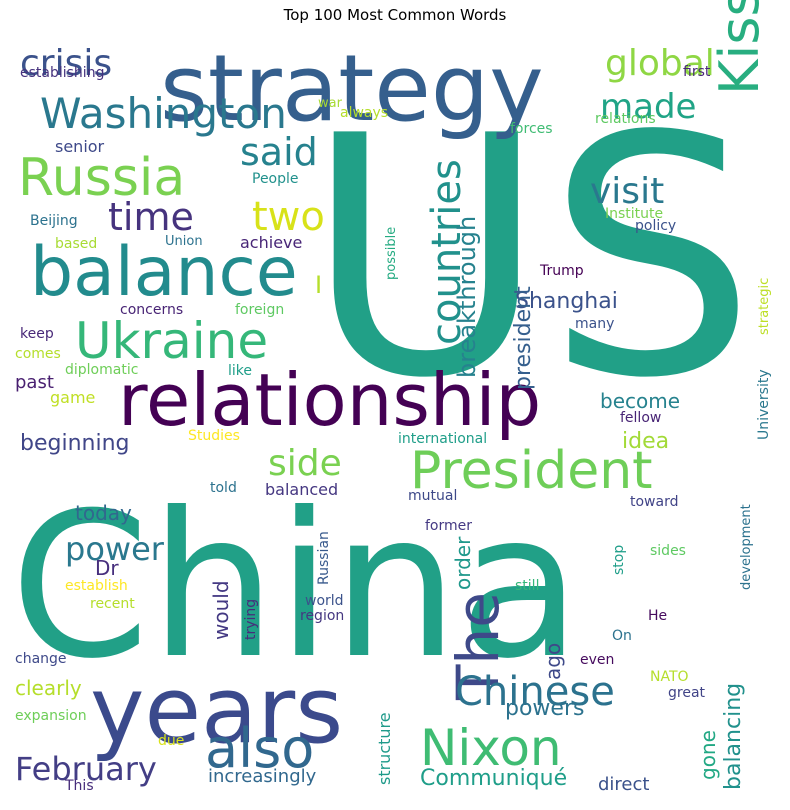  What do you see at coordinates (34, 382) in the screenshot?
I see `word-42: past` at bounding box center [34, 382].